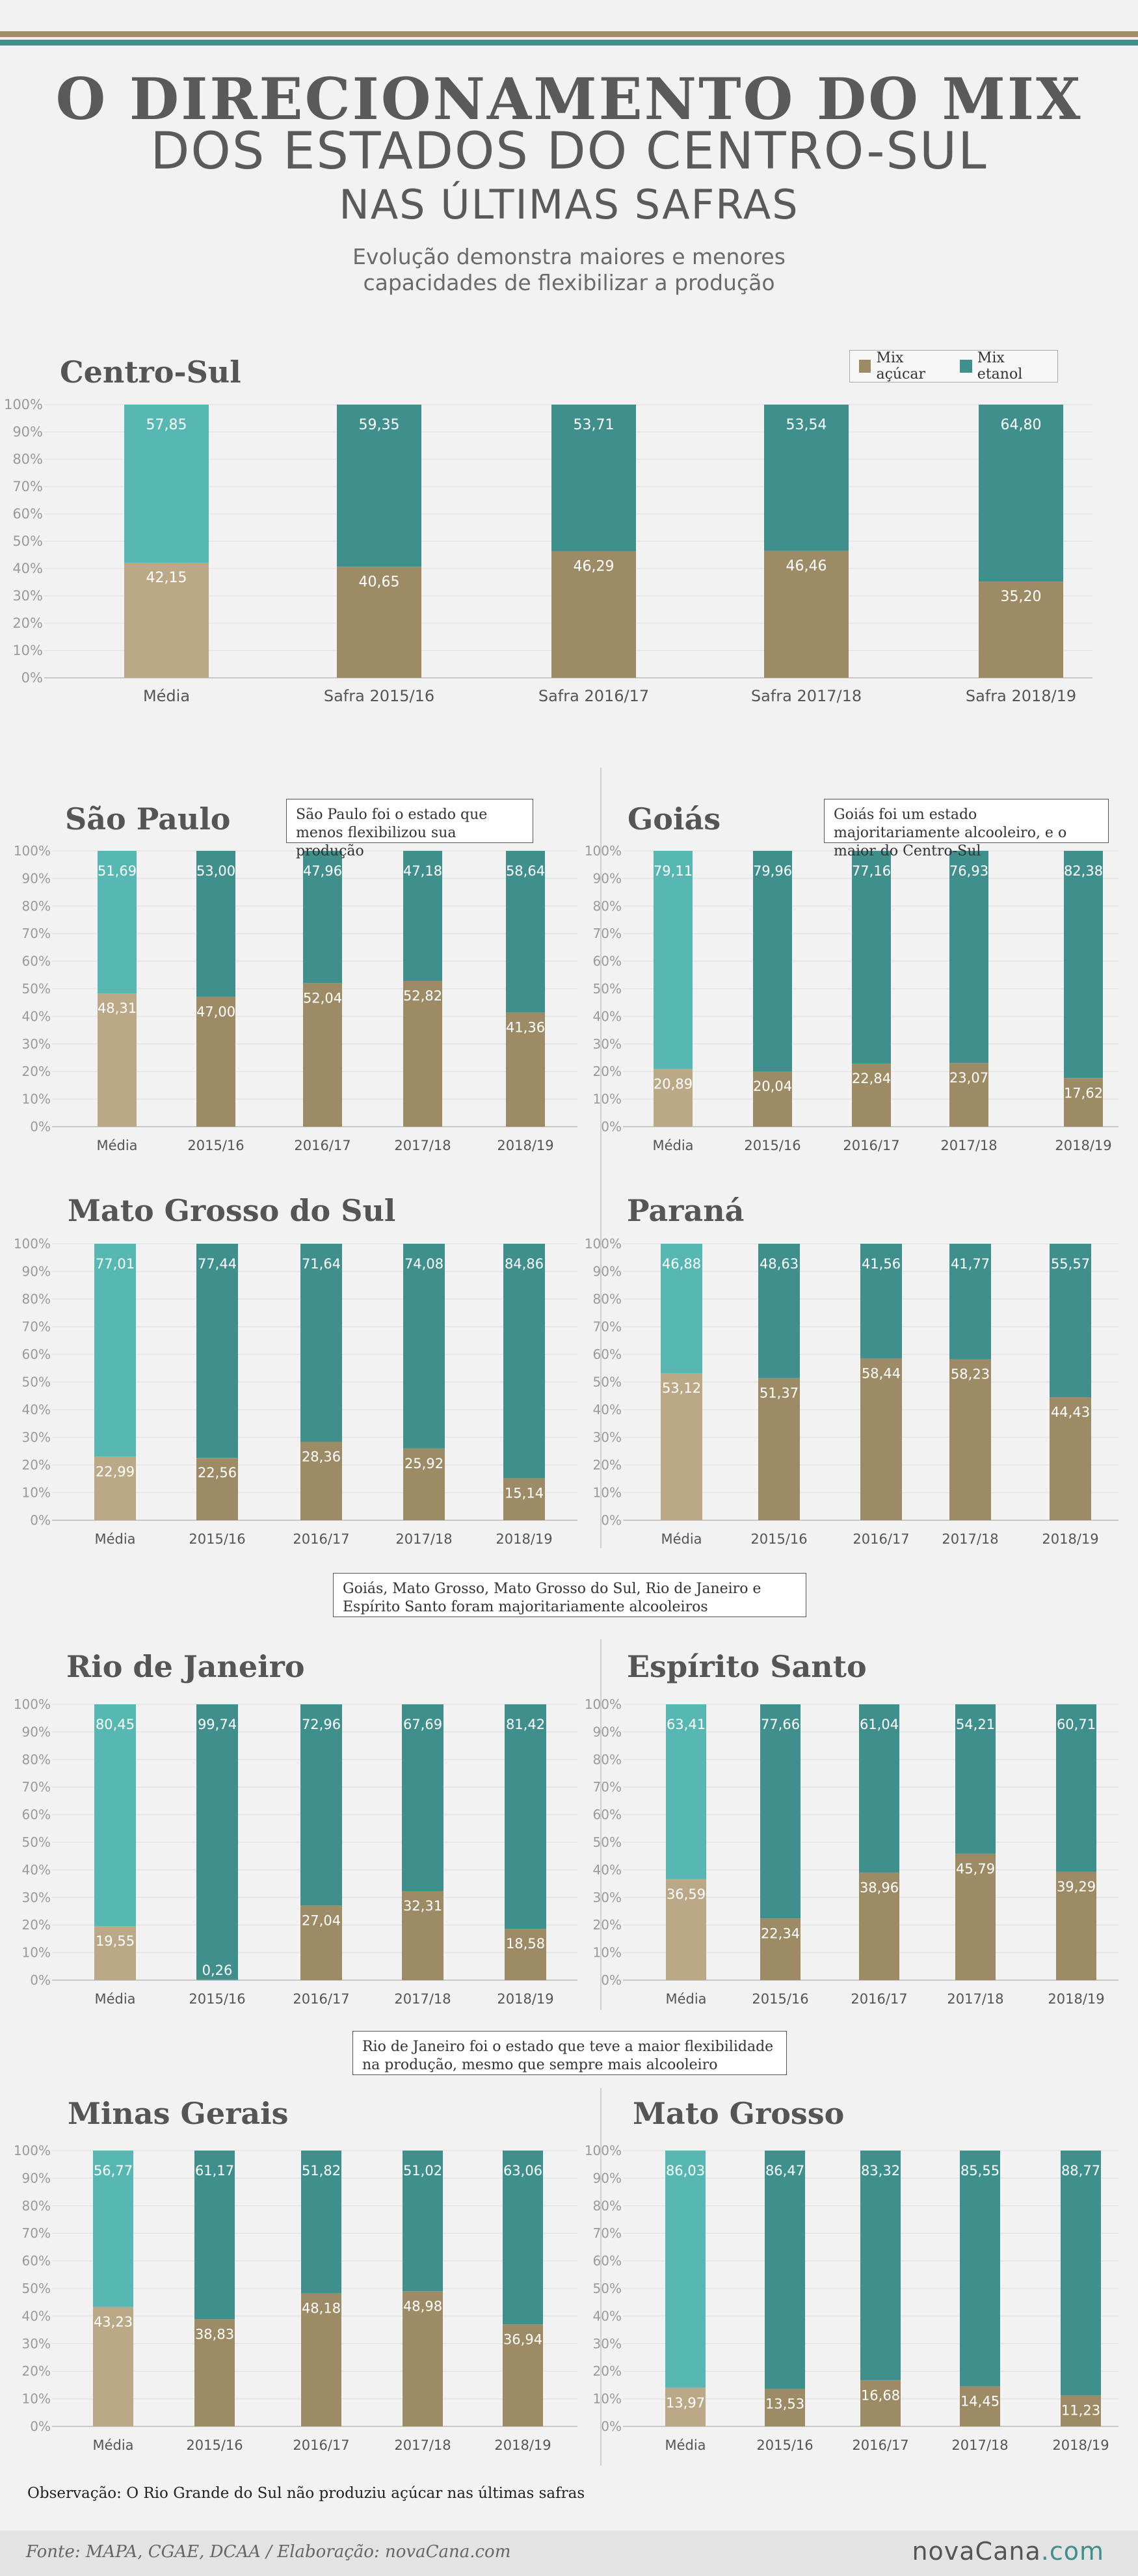  I want to click on mato-grosso-do-sul-ytick-label: 30%, so click(36, 1438).